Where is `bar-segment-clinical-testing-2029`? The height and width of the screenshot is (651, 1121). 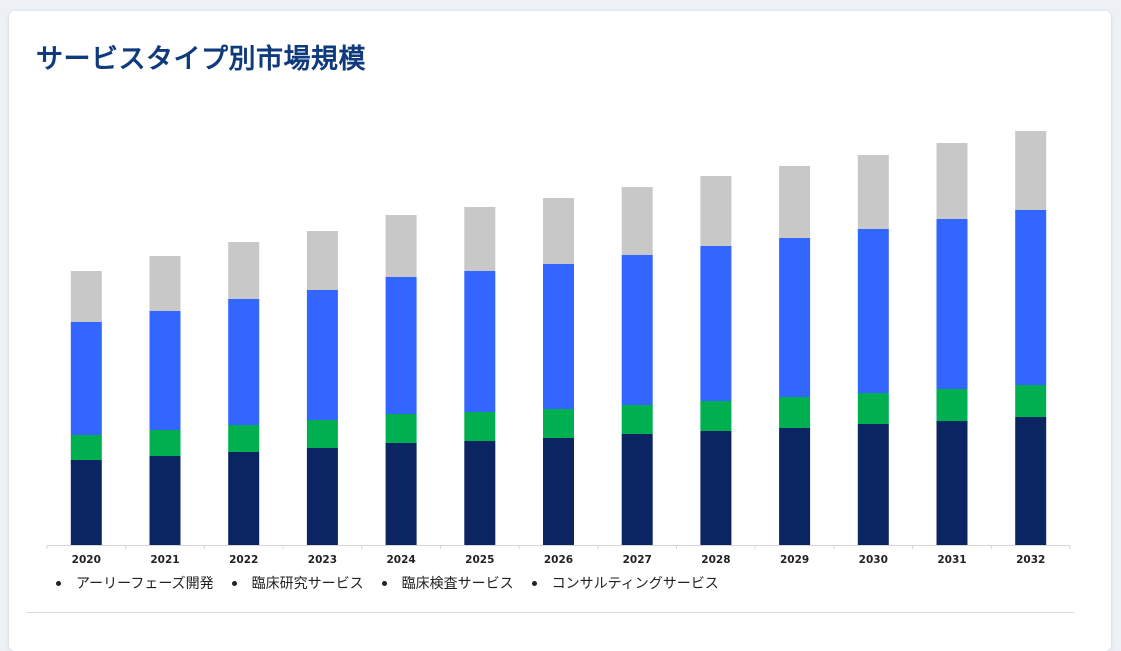 bar-segment-clinical-testing-2029 is located at coordinates (795, 317).